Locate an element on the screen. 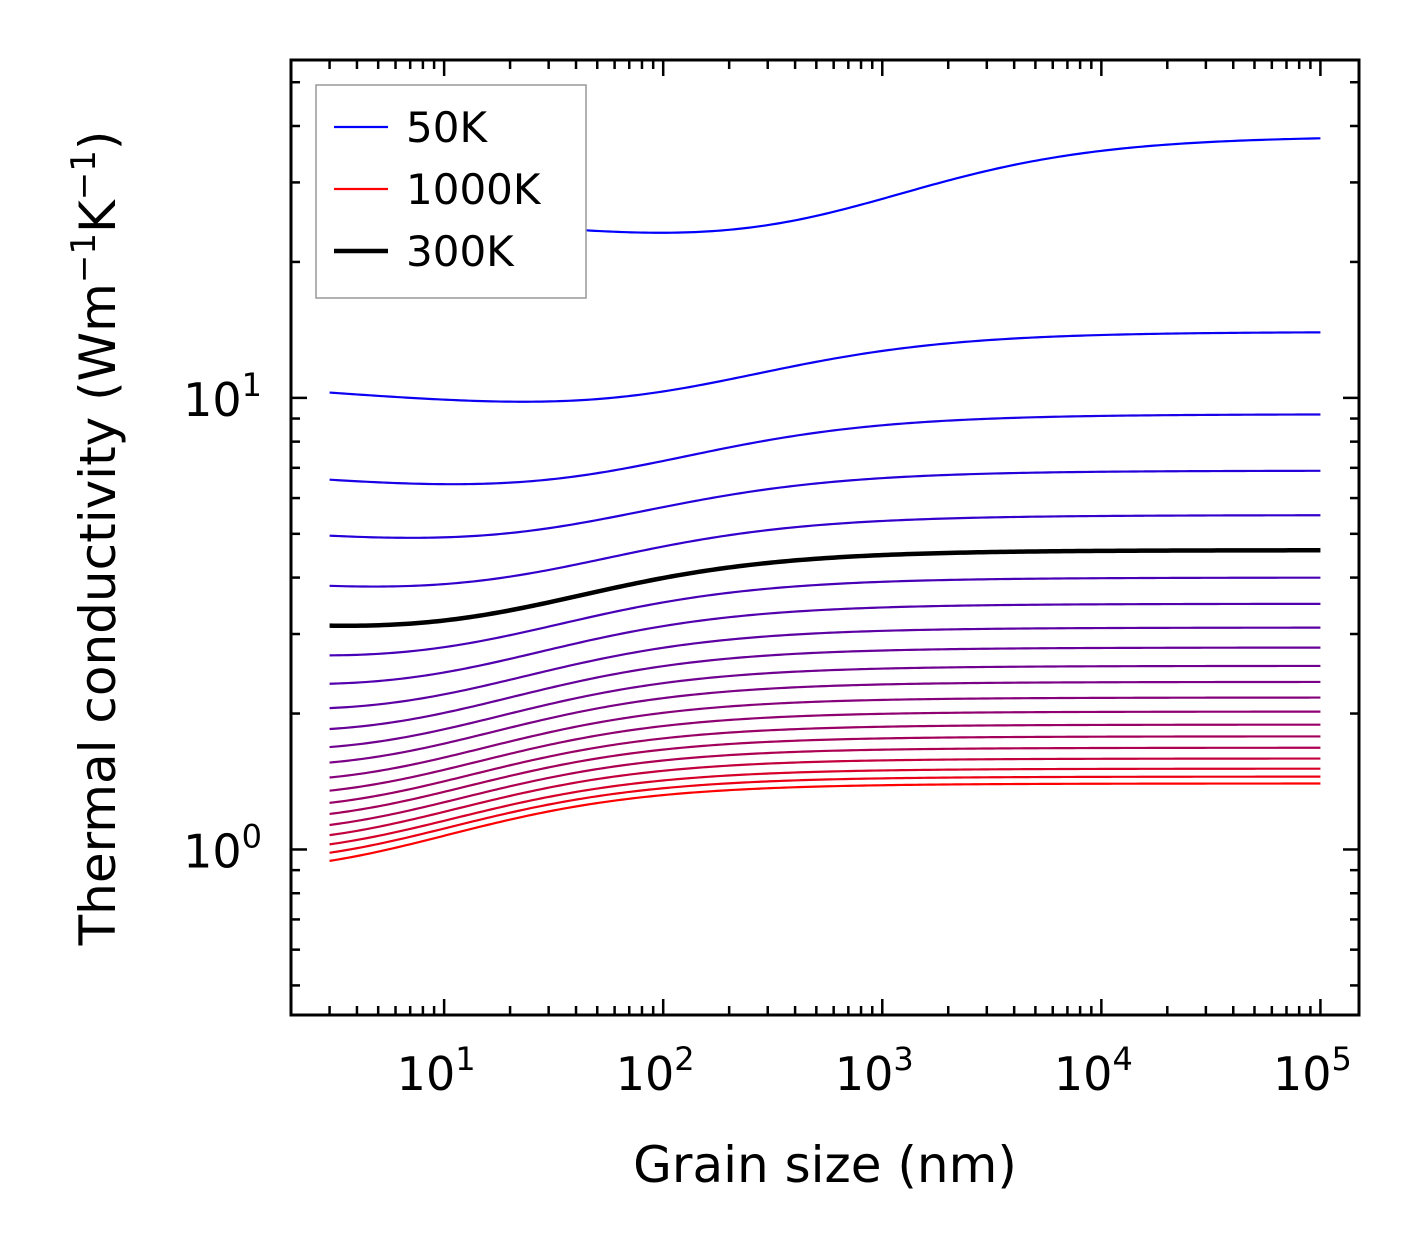 This screenshot has width=1421, height=1254. legend-frame is located at coordinates (451, 191).